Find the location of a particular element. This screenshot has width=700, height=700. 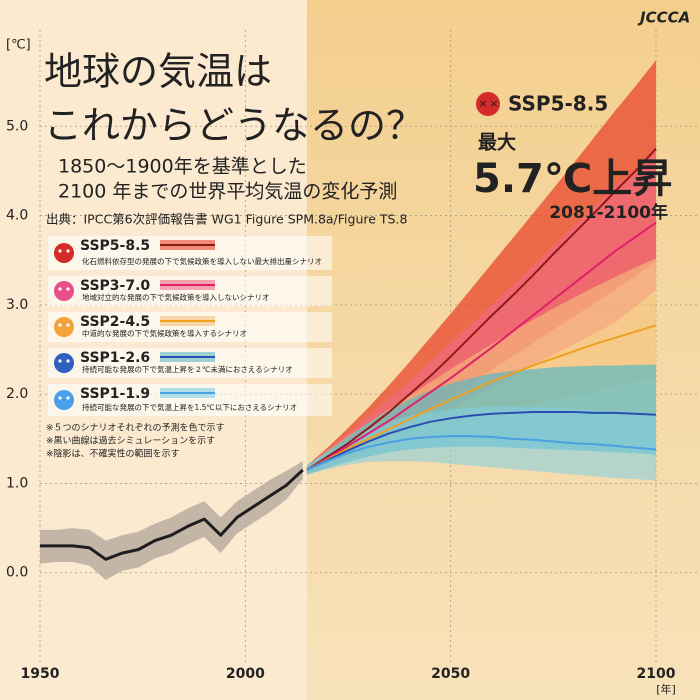

x-tick-label: 2100 is located at coordinates (656, 674).